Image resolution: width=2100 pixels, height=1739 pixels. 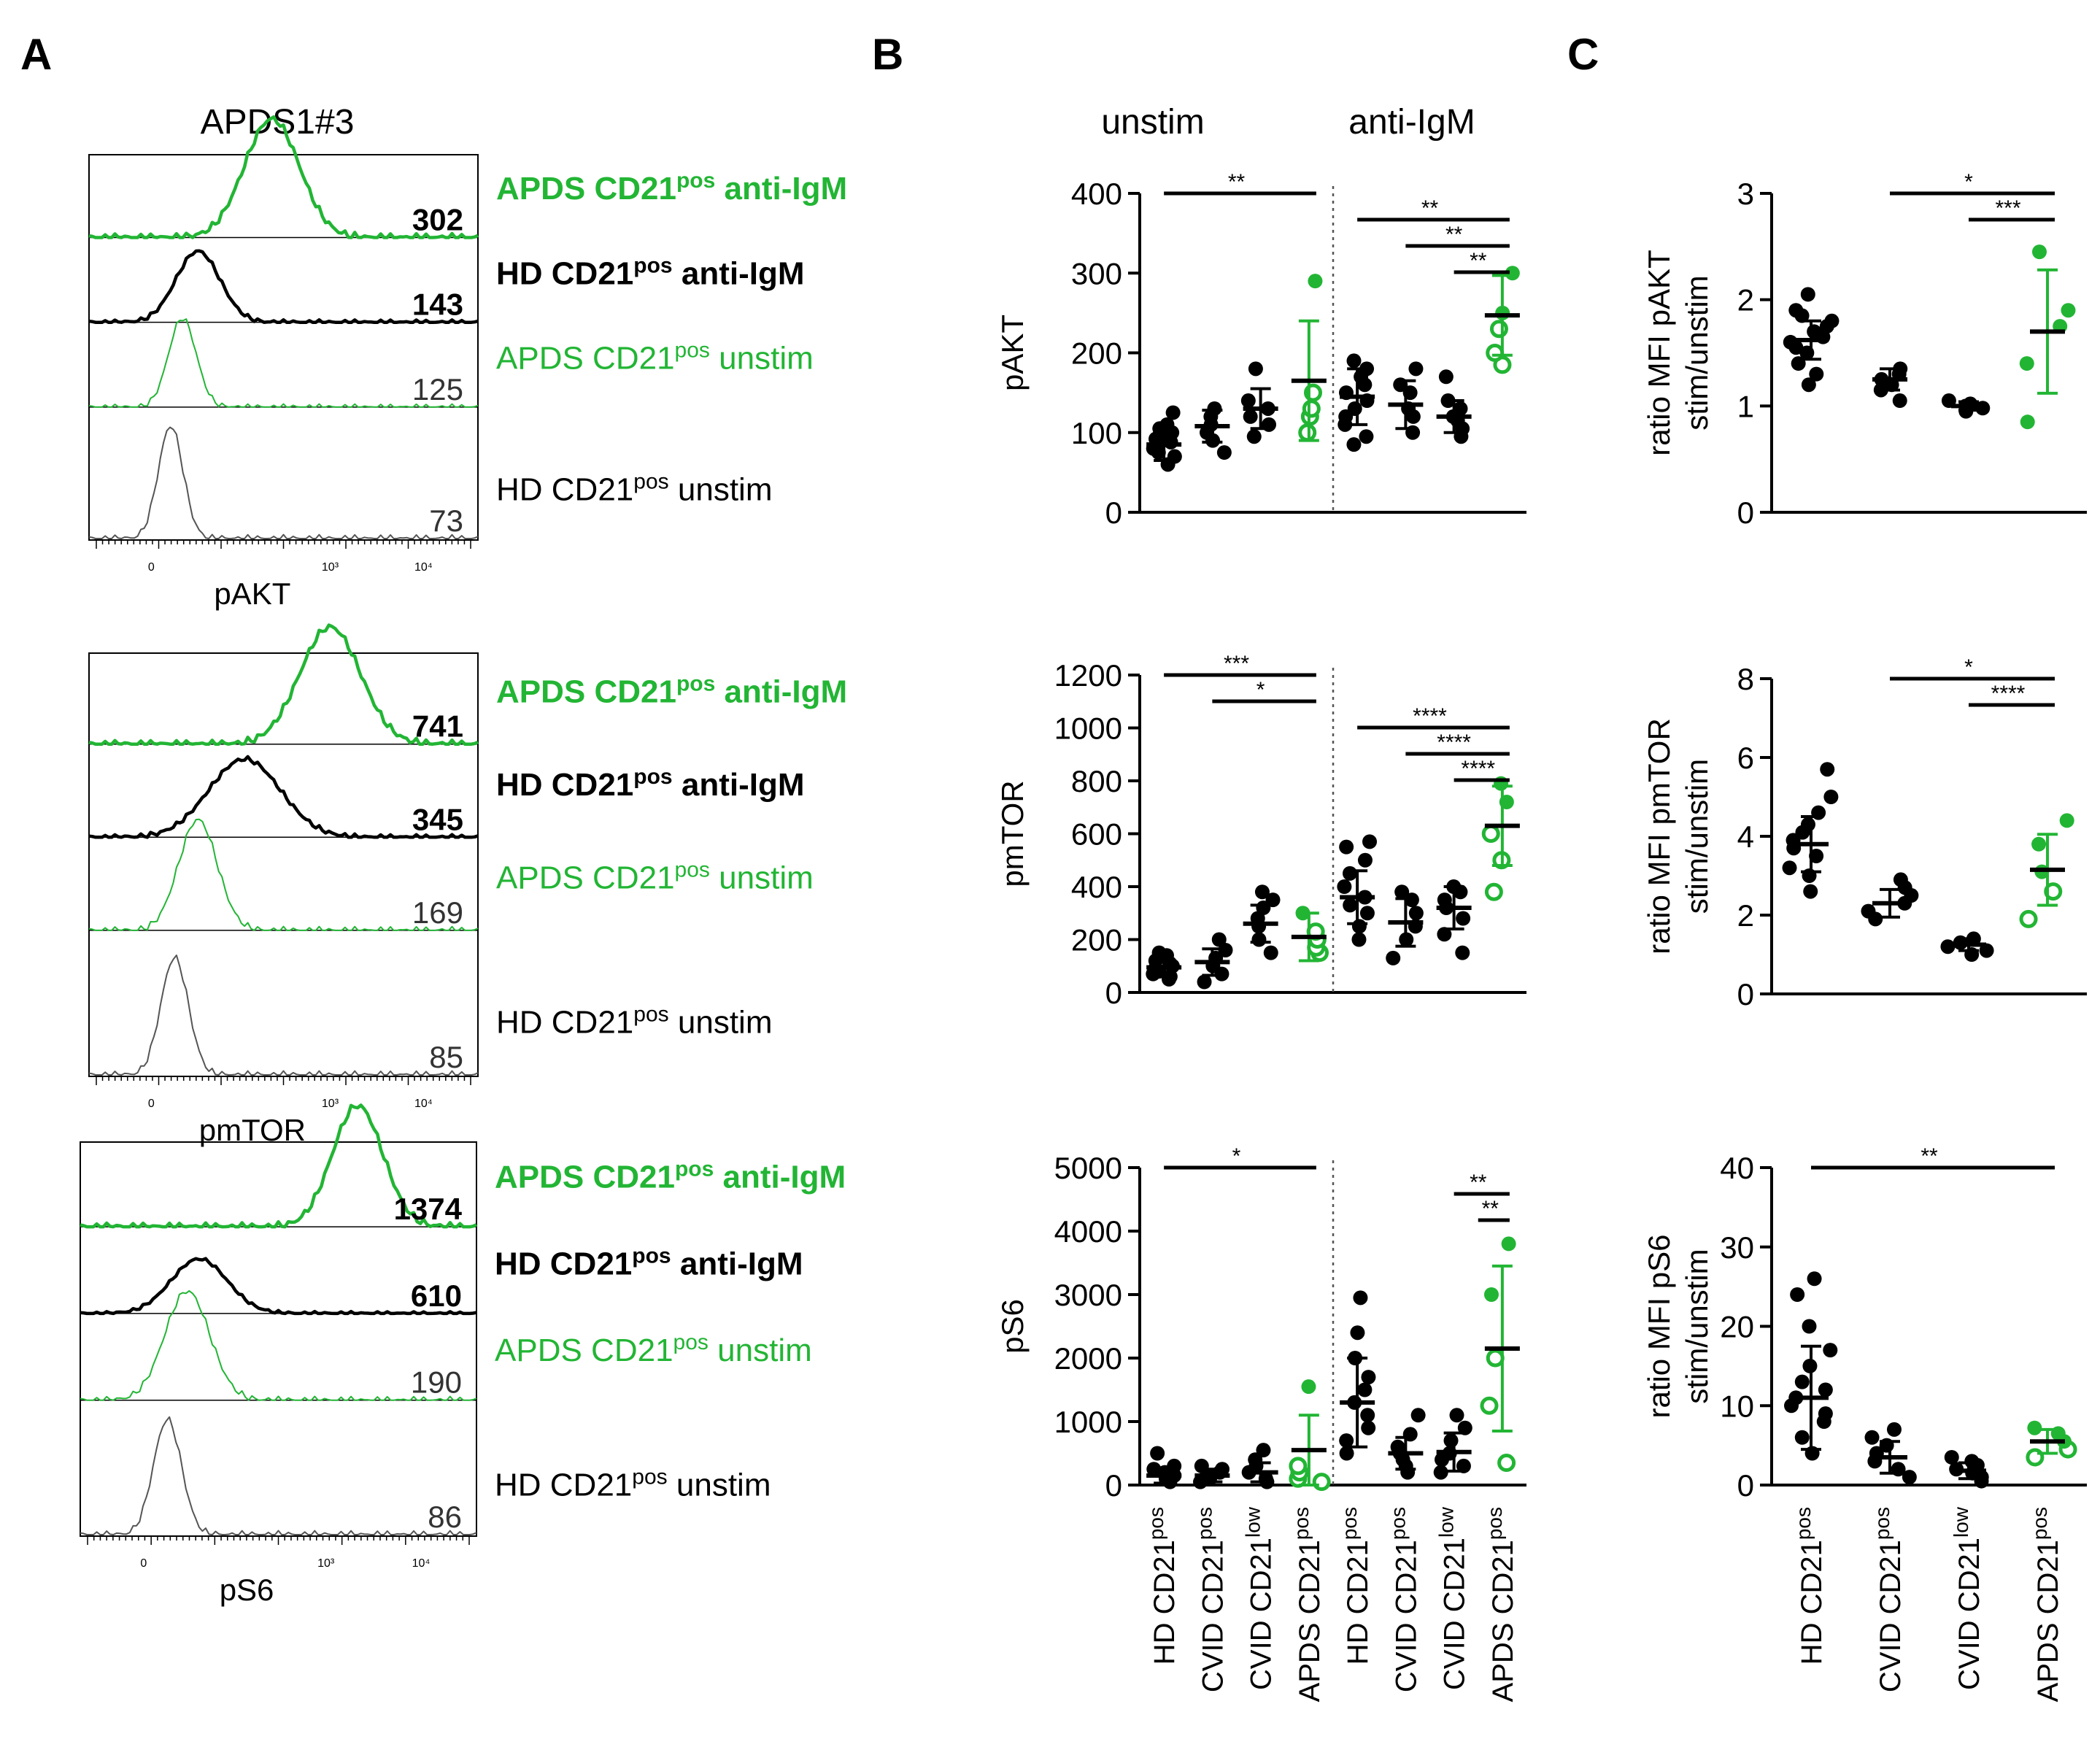 What do you see at coordinates (1737, 1168) in the screenshot?
I see `y-tick-label: 40` at bounding box center [1737, 1168].